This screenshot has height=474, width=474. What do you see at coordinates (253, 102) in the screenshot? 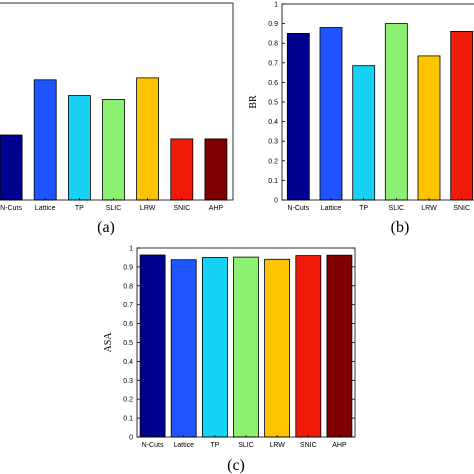
I see `y-axis-label: BR` at bounding box center [253, 102].